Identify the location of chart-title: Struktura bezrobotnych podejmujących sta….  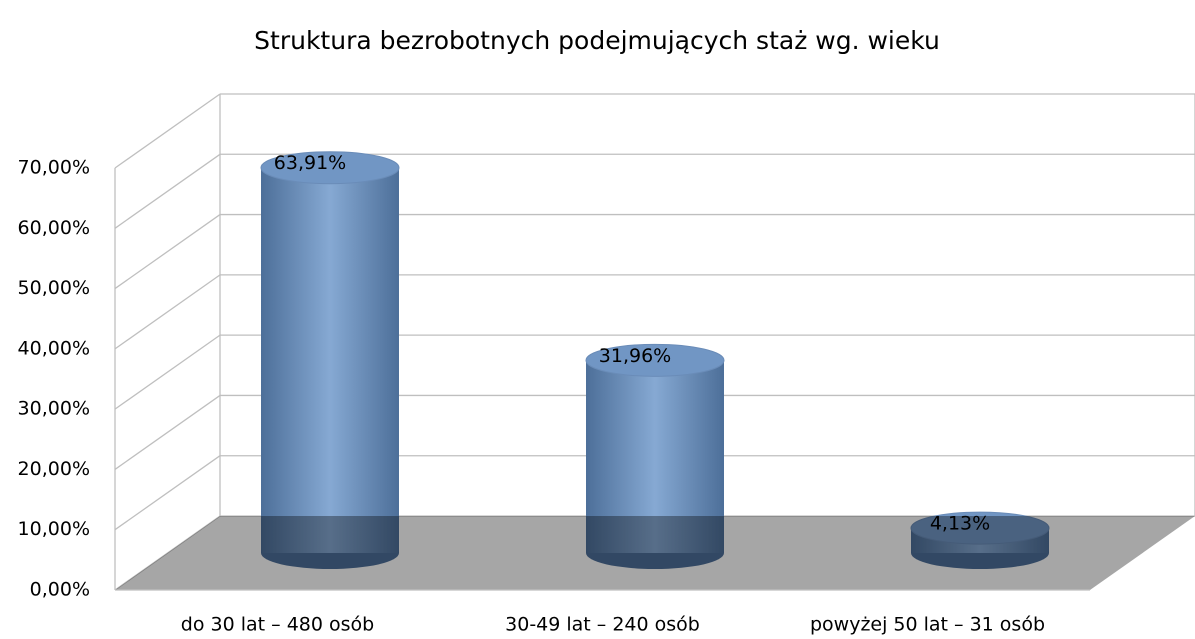
(597, 40).